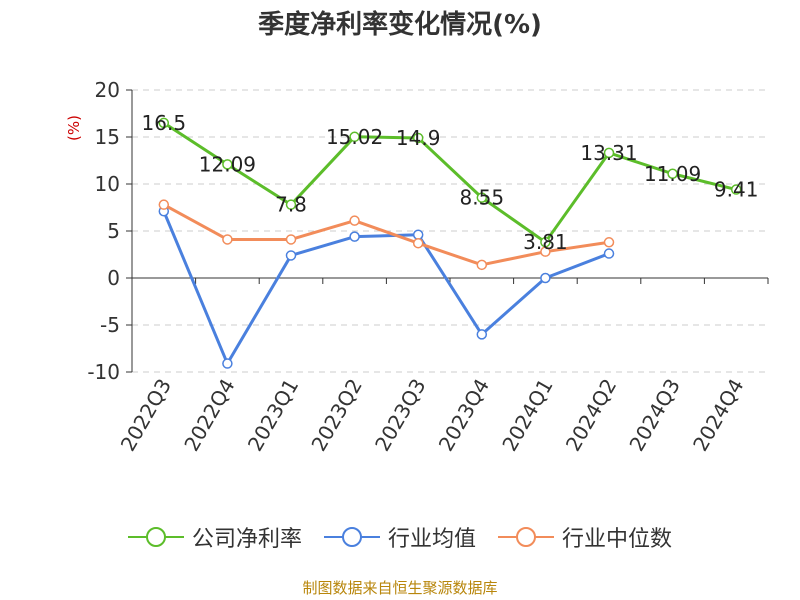 The height and width of the screenshot is (600, 800). Describe the element at coordinates (110, 325) in the screenshot. I see `y-tick-label: -5` at that location.